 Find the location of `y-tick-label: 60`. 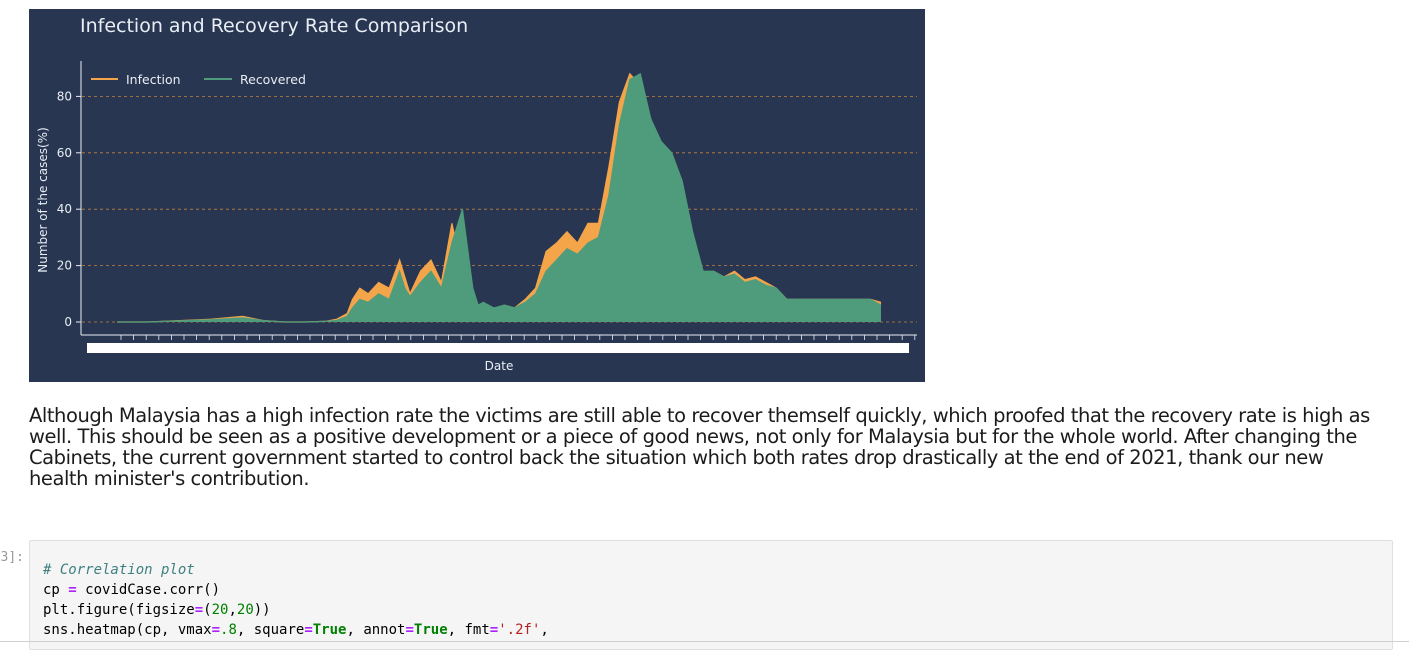

y-tick-label: 60 is located at coordinates (64, 153).